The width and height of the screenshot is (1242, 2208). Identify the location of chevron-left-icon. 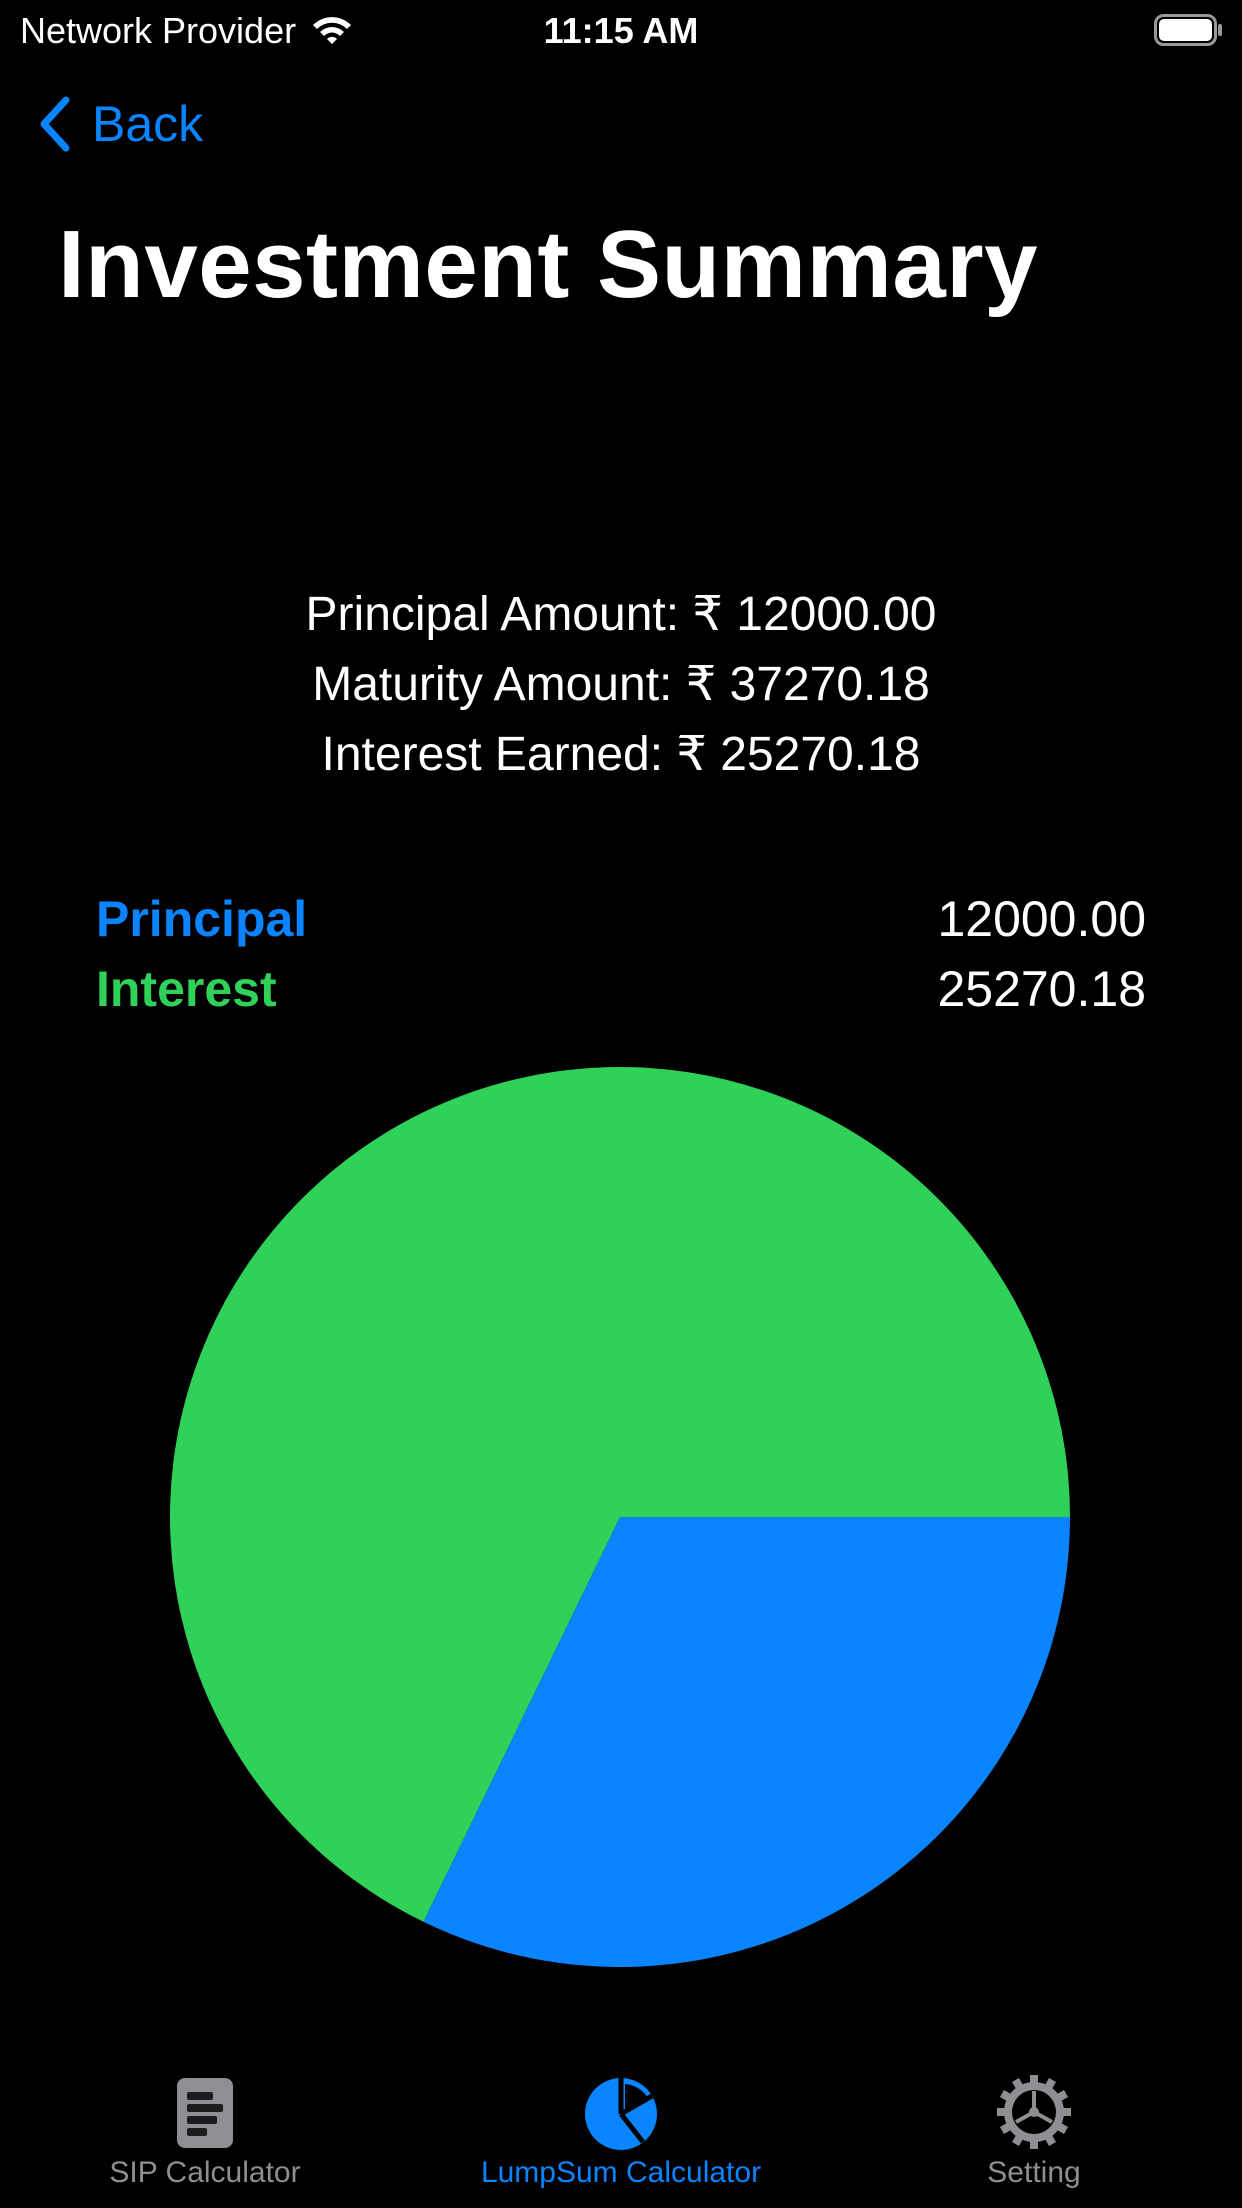
(55, 124).